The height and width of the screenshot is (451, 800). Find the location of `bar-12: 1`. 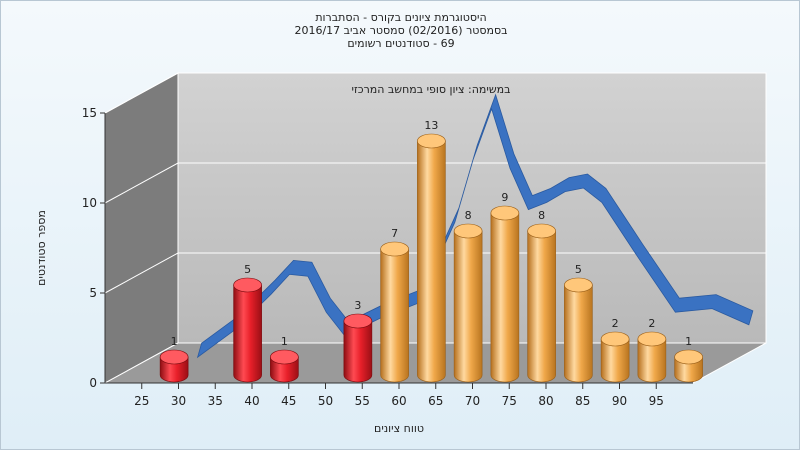

bar-12: 1 is located at coordinates (688, 359).